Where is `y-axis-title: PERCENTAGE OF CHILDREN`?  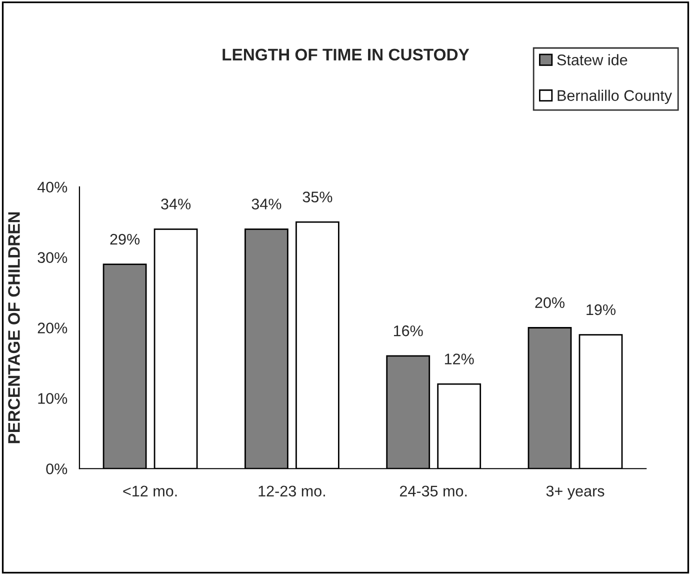
y-axis-title: PERCENTAGE OF CHILDREN is located at coordinates (14, 328).